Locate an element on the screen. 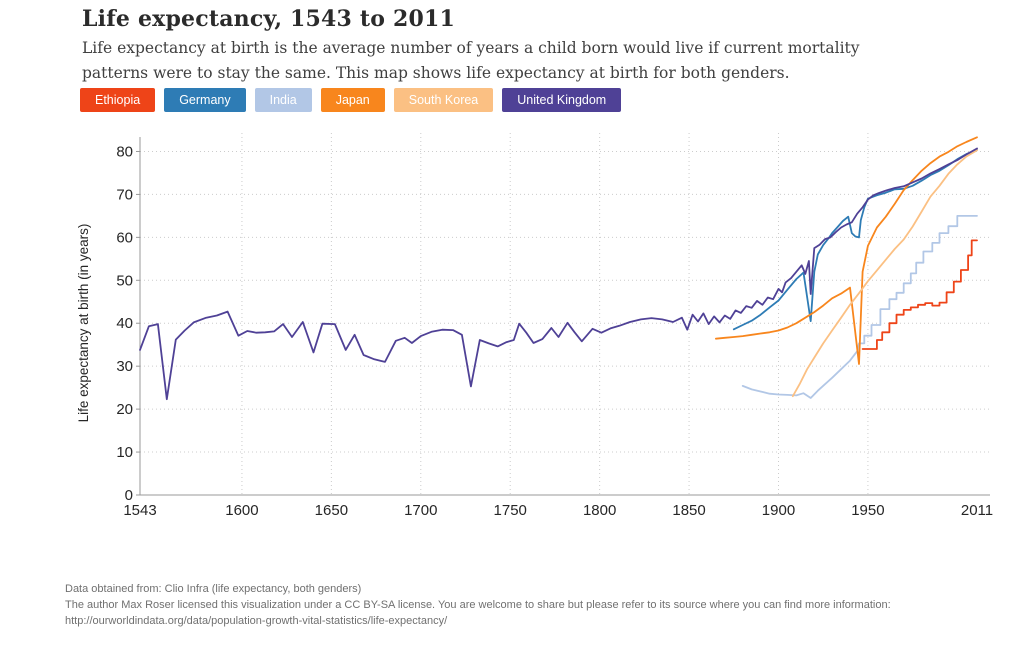 The height and width of the screenshot is (650, 1024). series-line-germany is located at coordinates (855, 239).